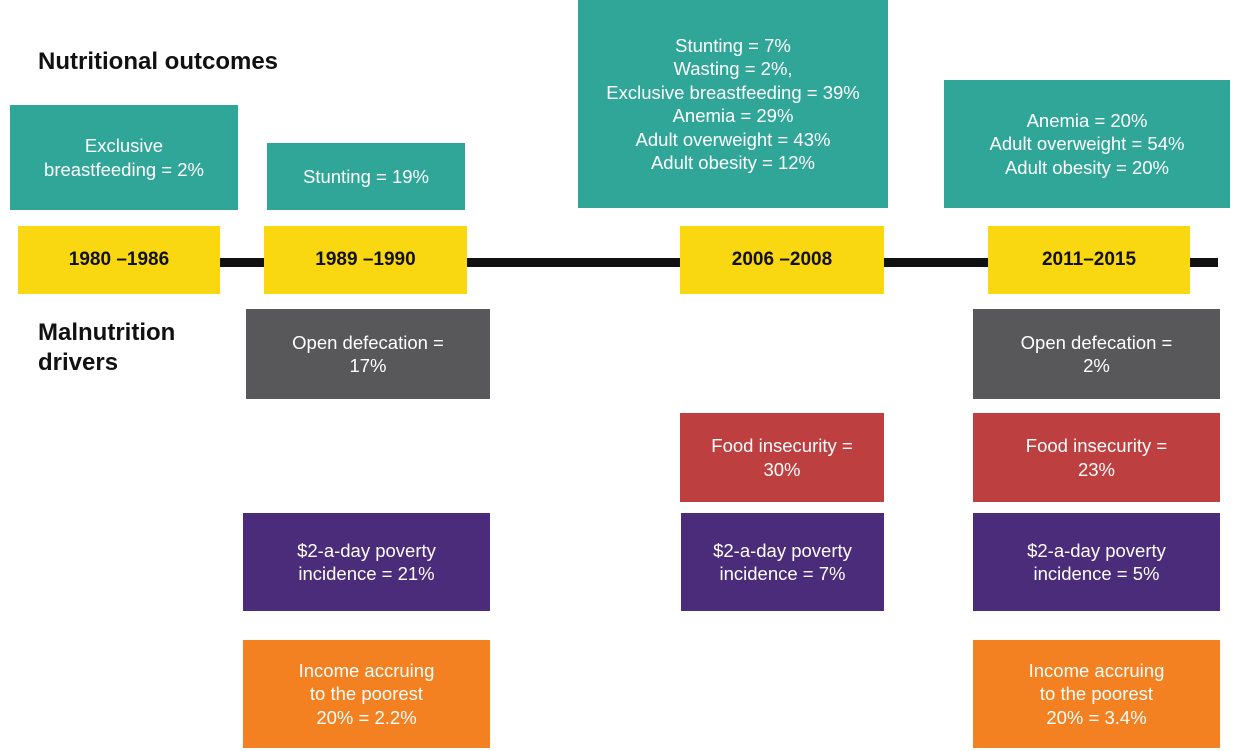  I want to click on period-label: 2006 –2008, so click(782, 260).